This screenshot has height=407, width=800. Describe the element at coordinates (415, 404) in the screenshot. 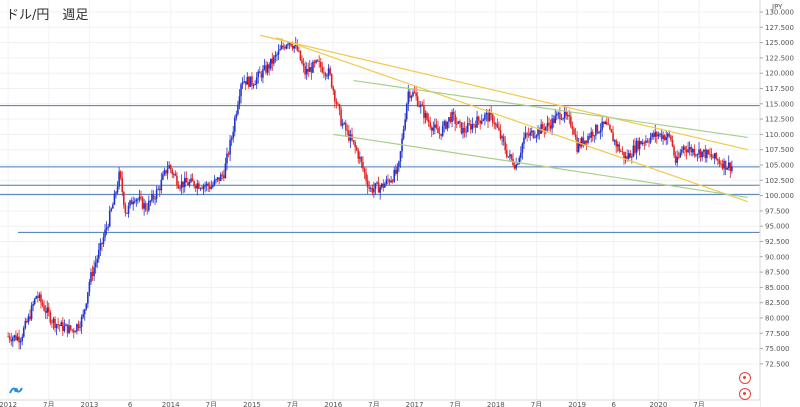

I see `x-tick-label: 2017` at that location.